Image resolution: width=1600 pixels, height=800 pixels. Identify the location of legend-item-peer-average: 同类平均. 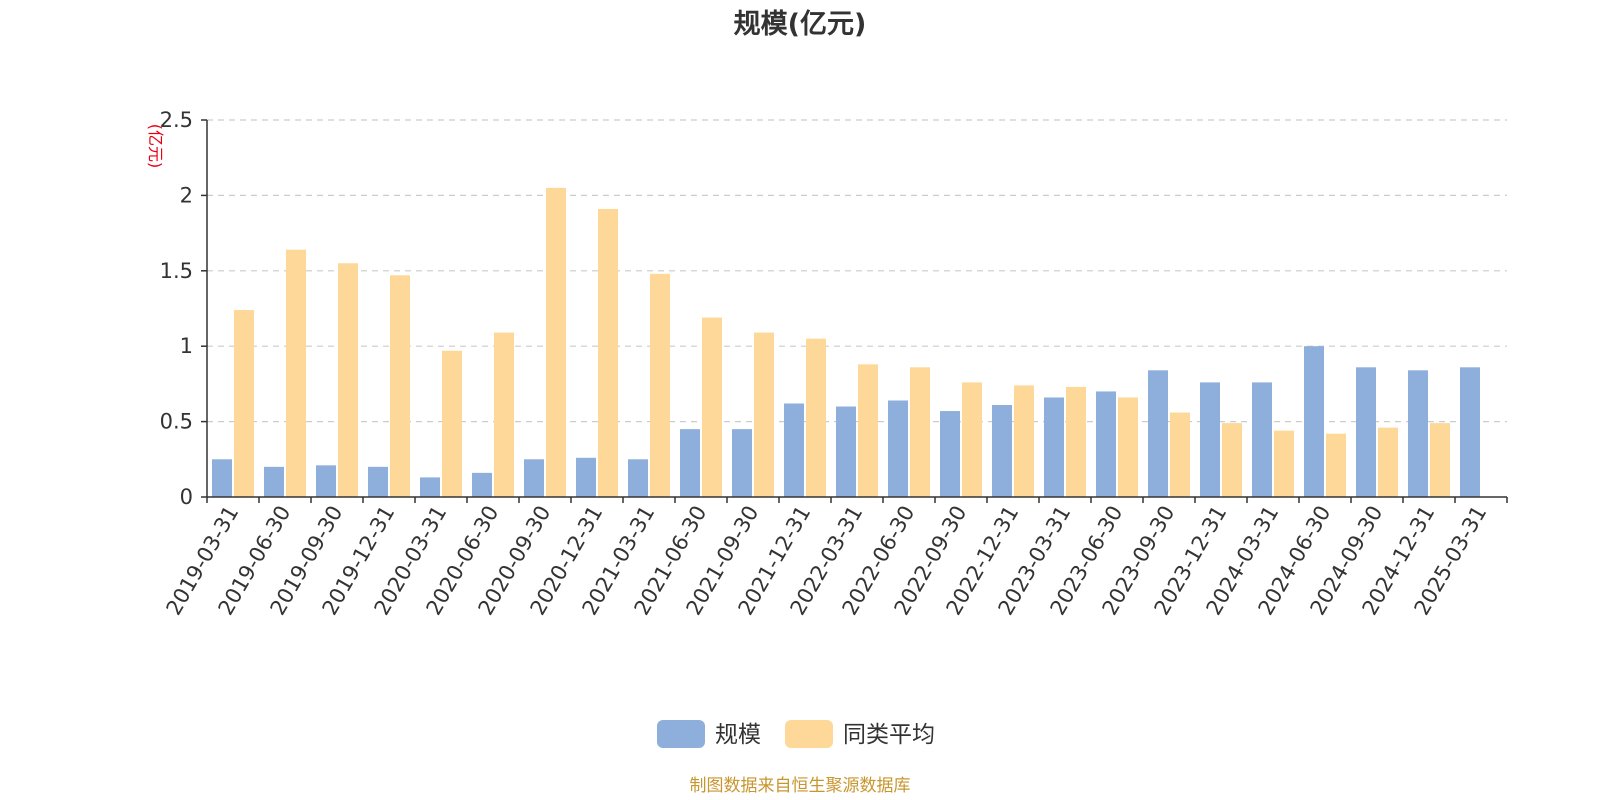
(860, 734).